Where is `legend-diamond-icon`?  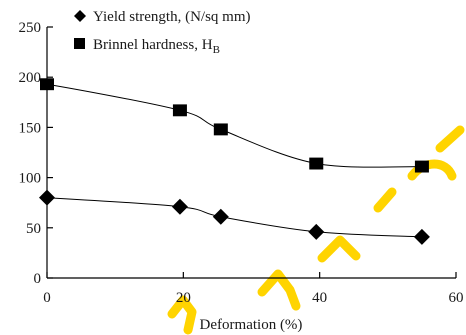 legend-diamond-icon is located at coordinates (80, 16).